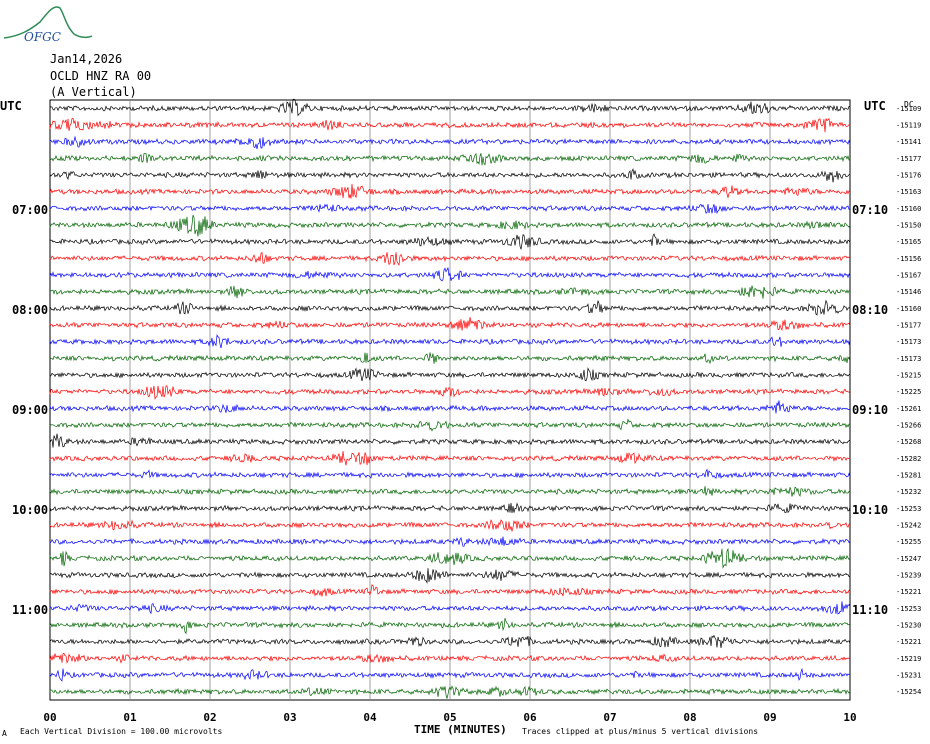 The image size is (930, 744). What do you see at coordinates (908, 559) in the screenshot?
I see `trace-offset-label: -15247` at bounding box center [908, 559].